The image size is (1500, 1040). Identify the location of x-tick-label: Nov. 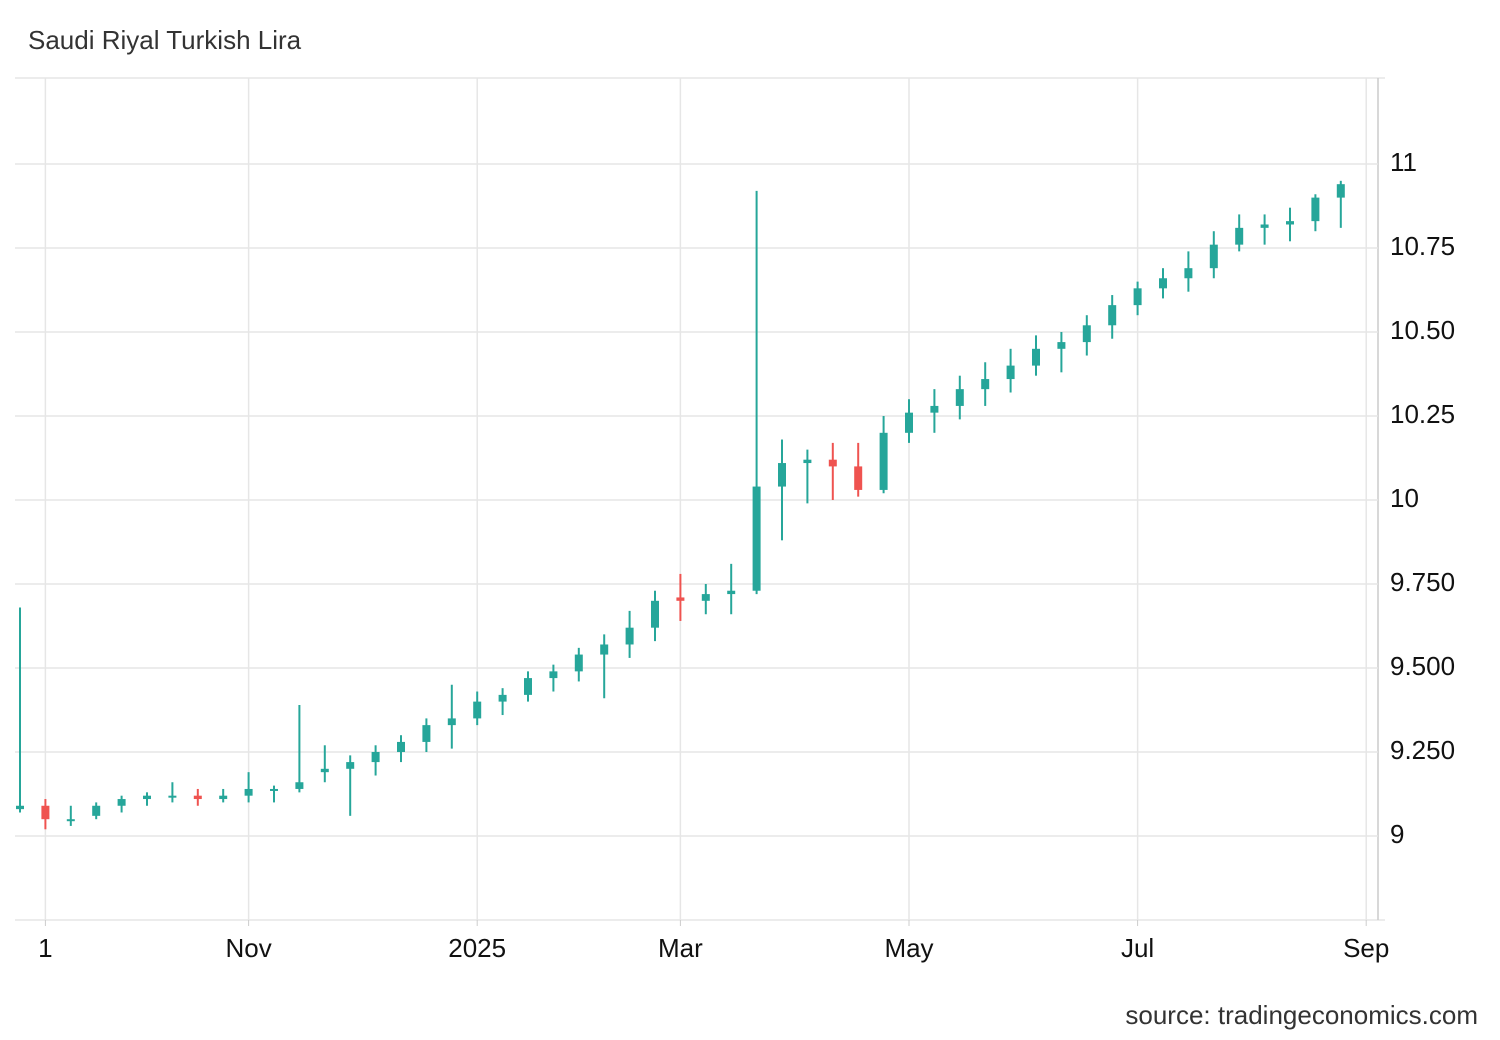
(248, 948).